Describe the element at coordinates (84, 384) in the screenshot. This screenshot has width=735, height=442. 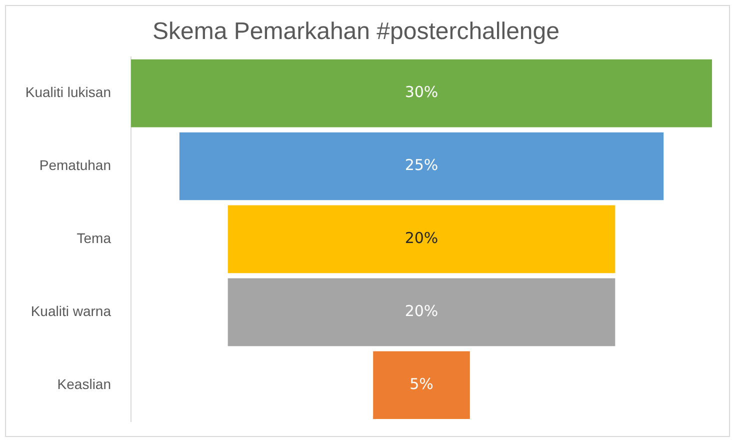
I see `category-label: Keaslian` at that location.